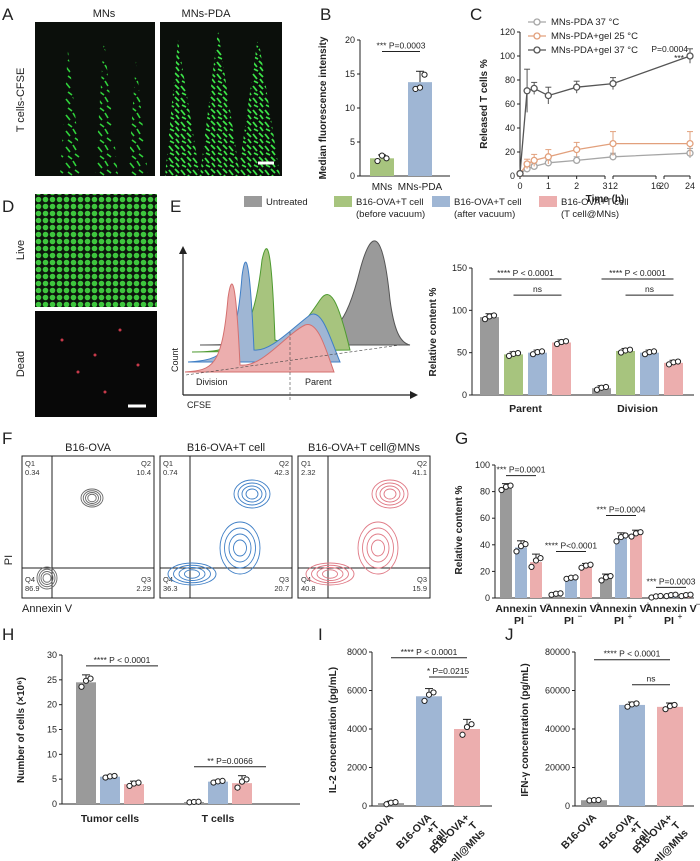  Describe the element at coordinates (484, 214) in the screenshot. I see `legend-sublabel: (after vacuum)` at that location.